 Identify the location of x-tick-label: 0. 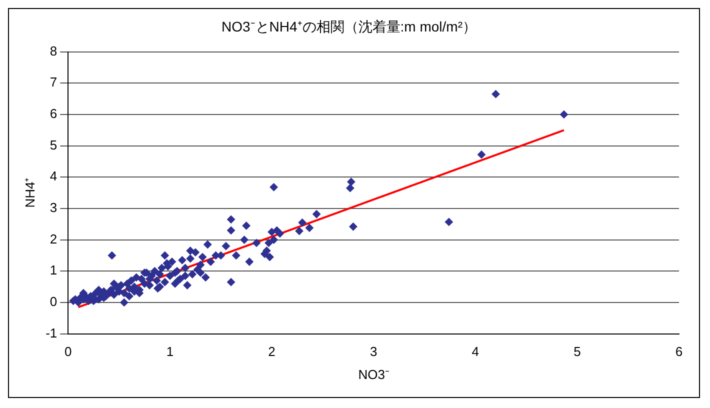
(68, 352).